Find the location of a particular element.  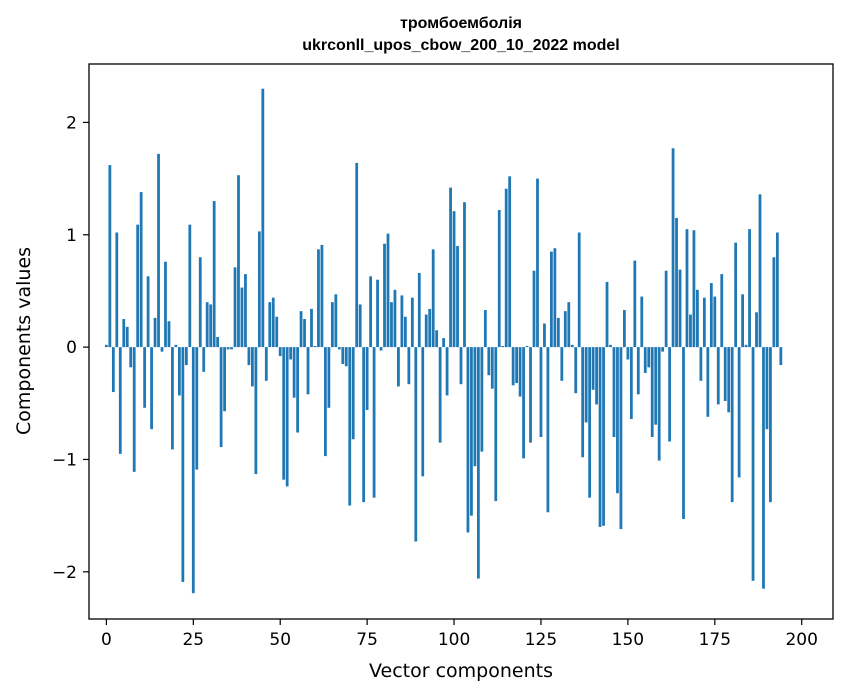

x-tick-label: 125 is located at coordinates (541, 640).